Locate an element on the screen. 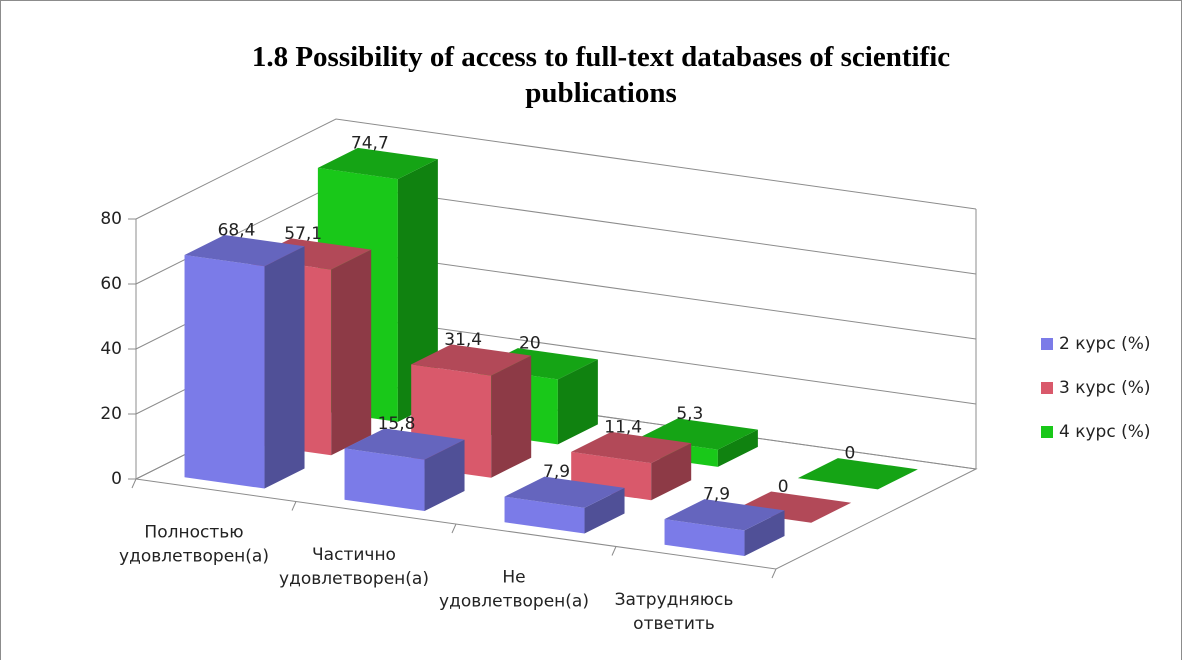 The height and width of the screenshot is (661, 1182). value-label: 68,4 is located at coordinates (237, 231).